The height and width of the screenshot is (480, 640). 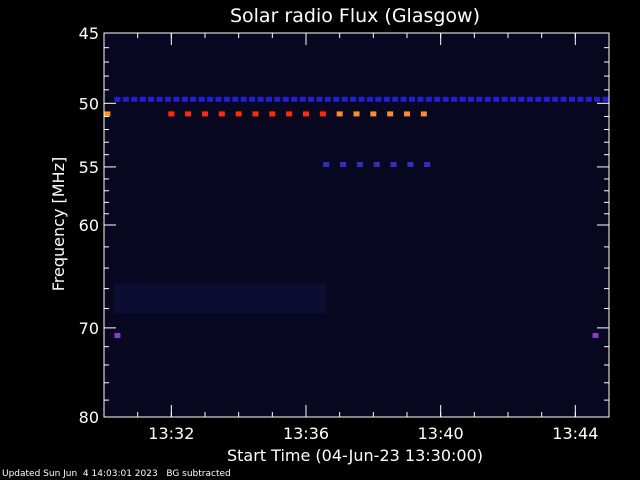 I want to click on y-tick-label: 80, so click(x=89, y=417).